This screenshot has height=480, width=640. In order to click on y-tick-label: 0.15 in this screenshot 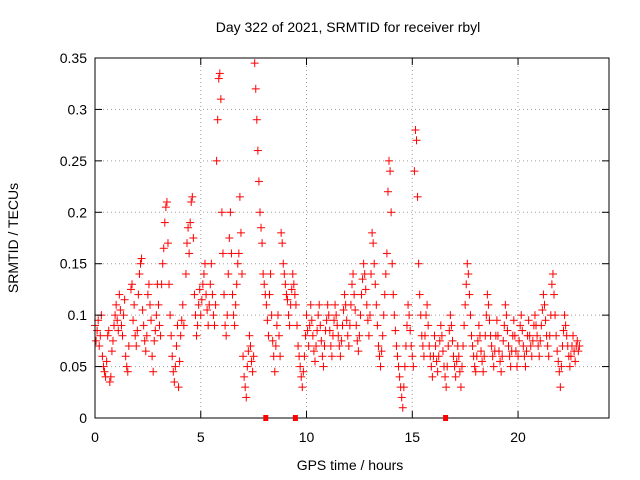, I will do `click(73, 264)`.